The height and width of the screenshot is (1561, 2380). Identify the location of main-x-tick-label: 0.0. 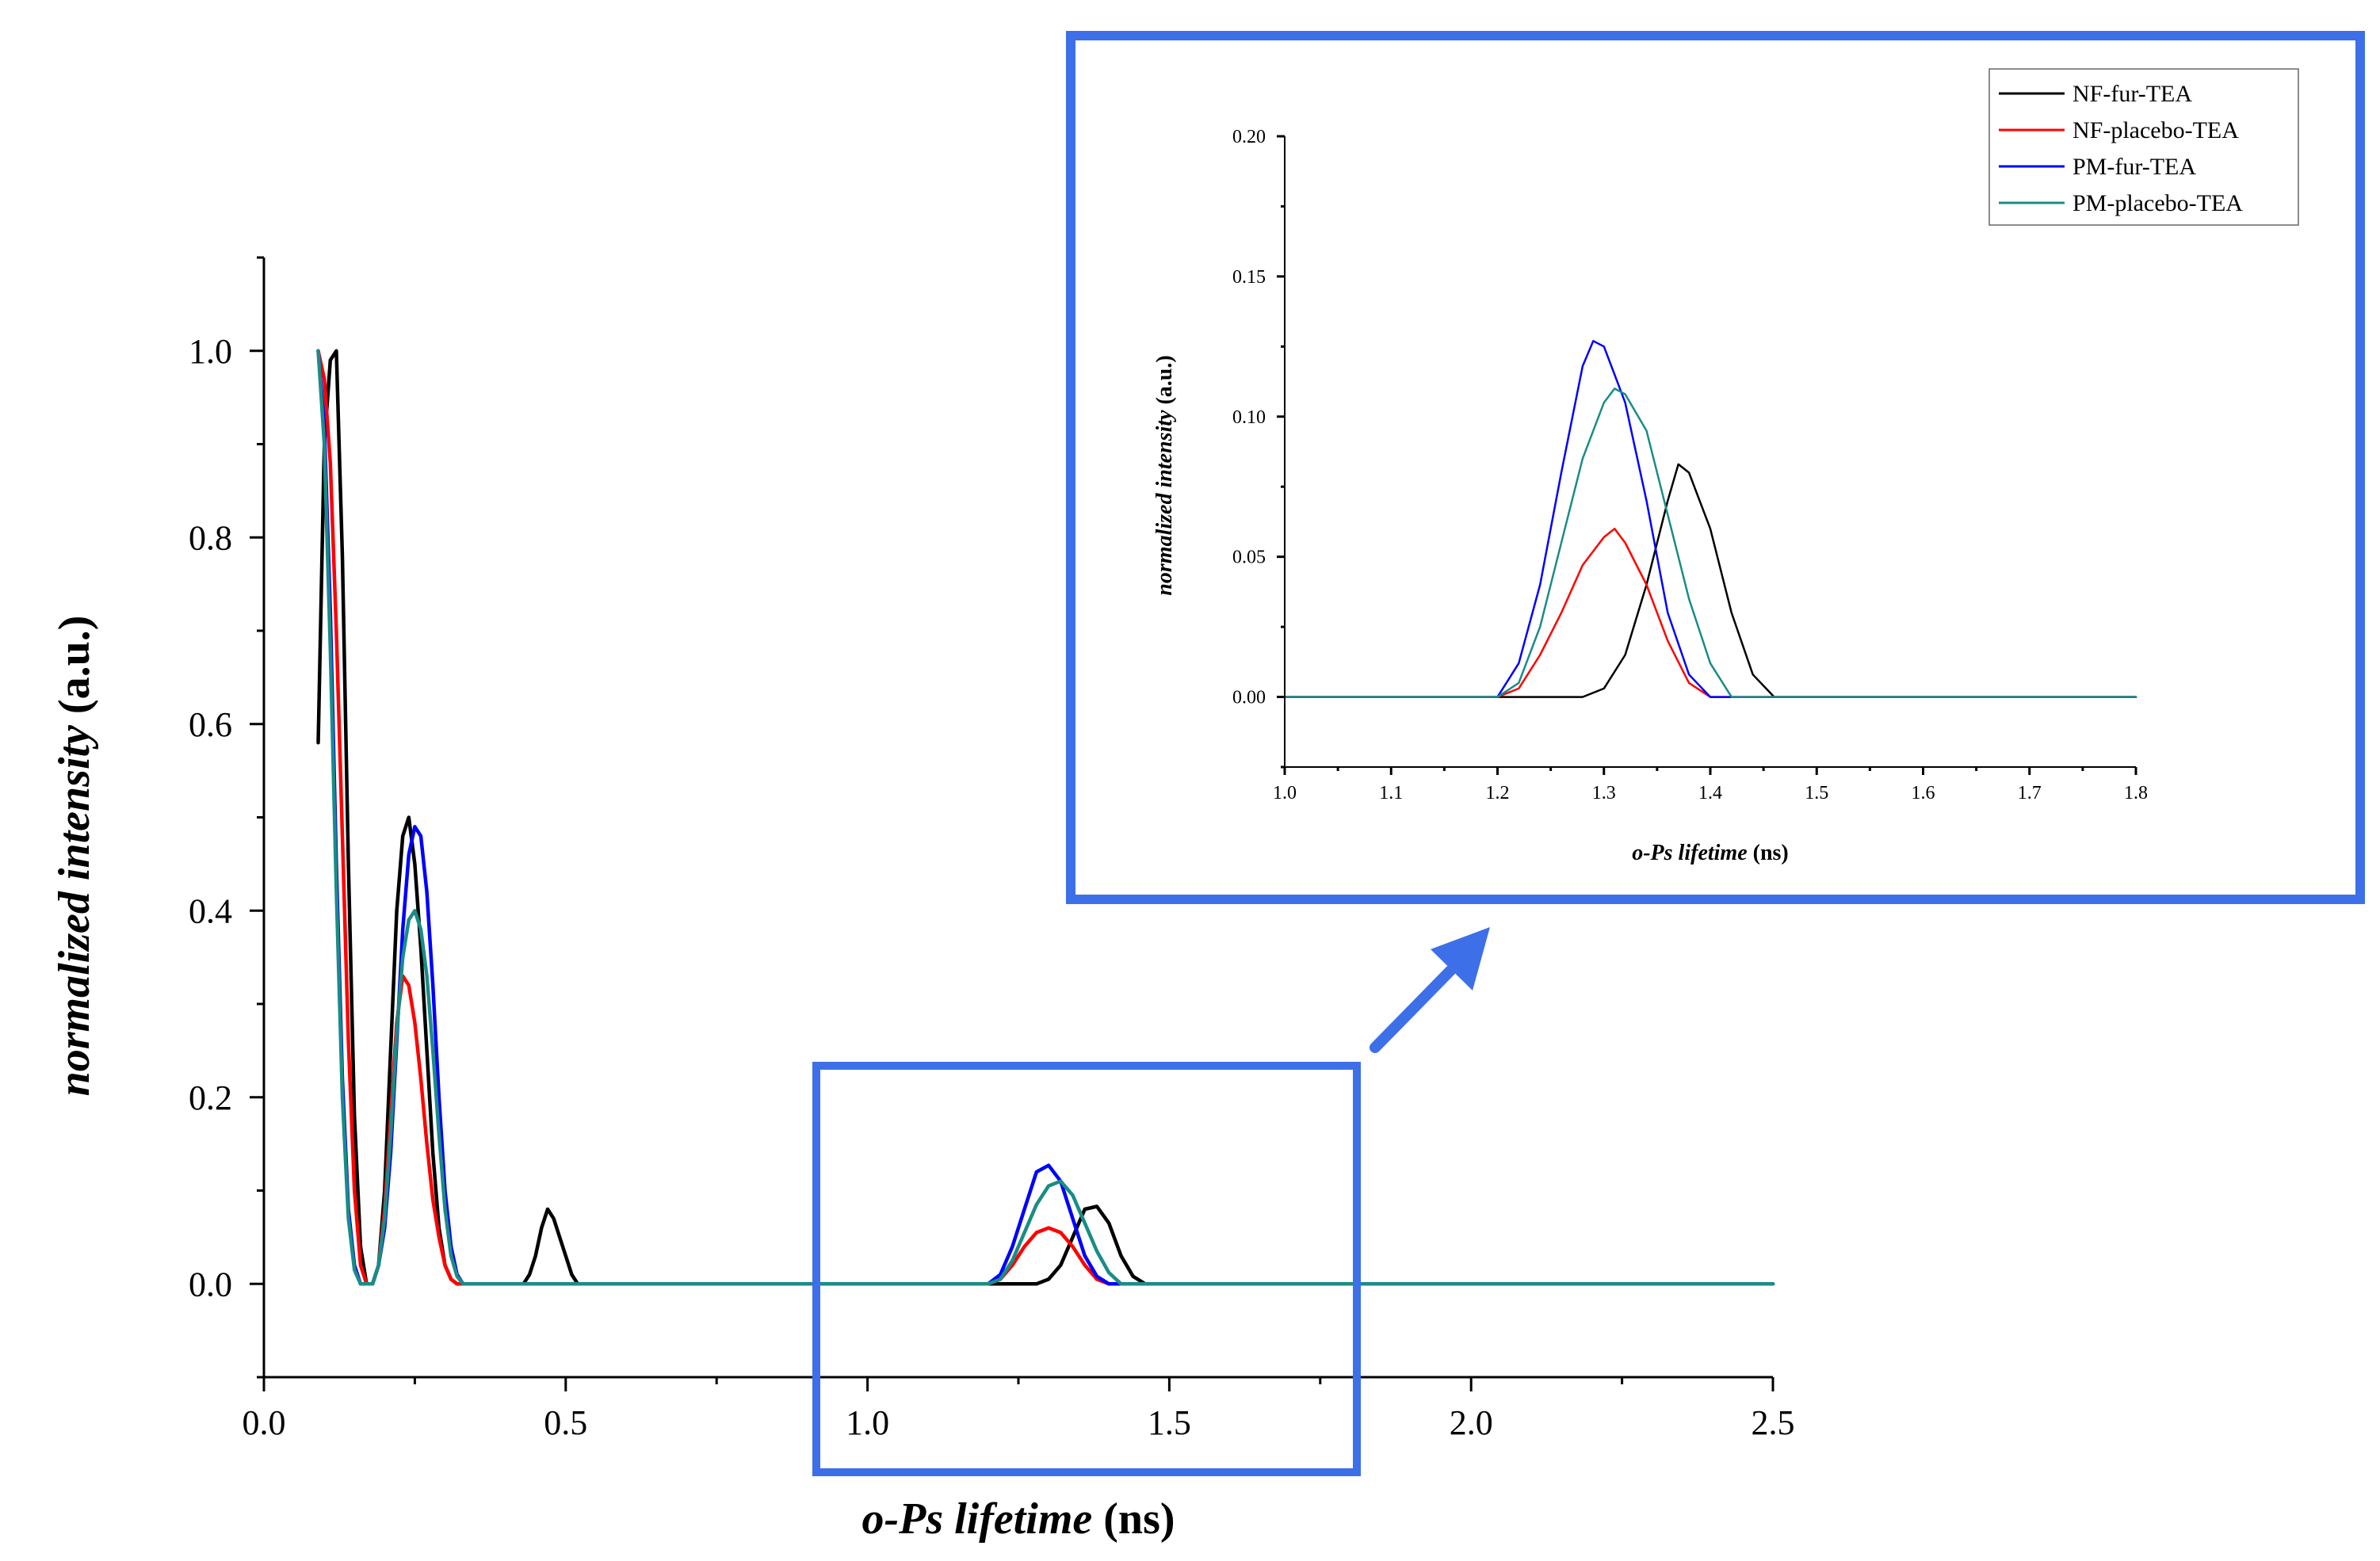
(264, 1422).